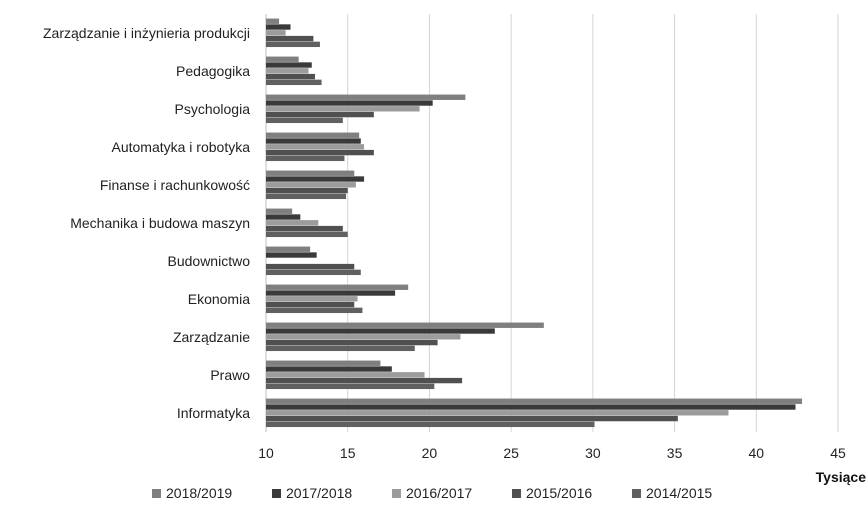  Describe the element at coordinates (213, 71) in the screenshot. I see `category-label: Pedagogika` at that location.